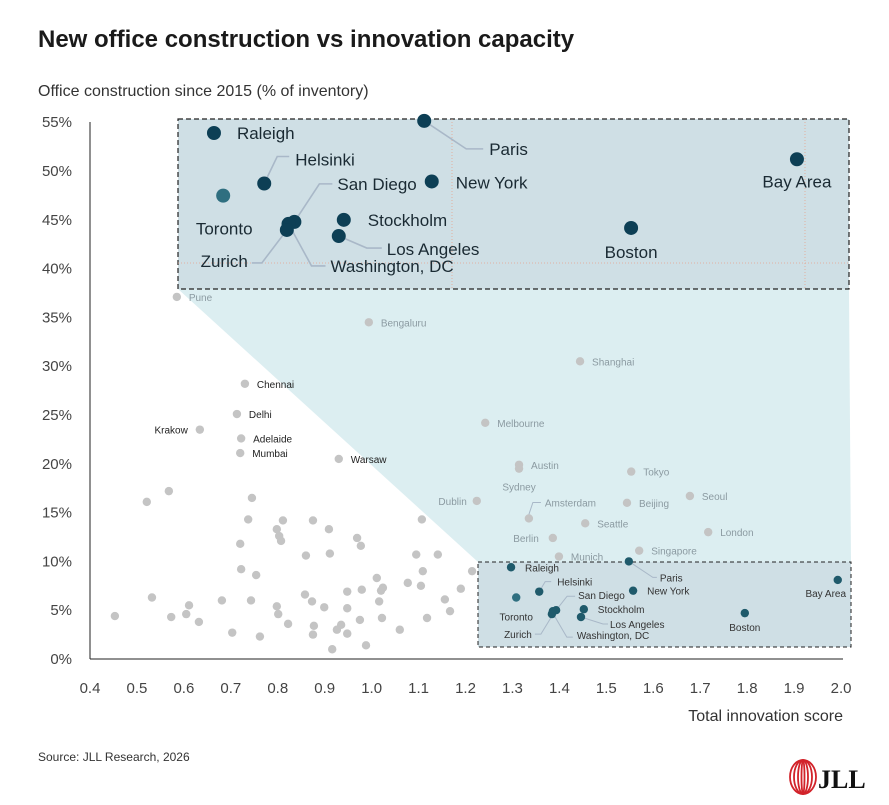  Describe the element at coordinates (137, 688) in the screenshot. I see `x-tick-label: 0.5` at that location.